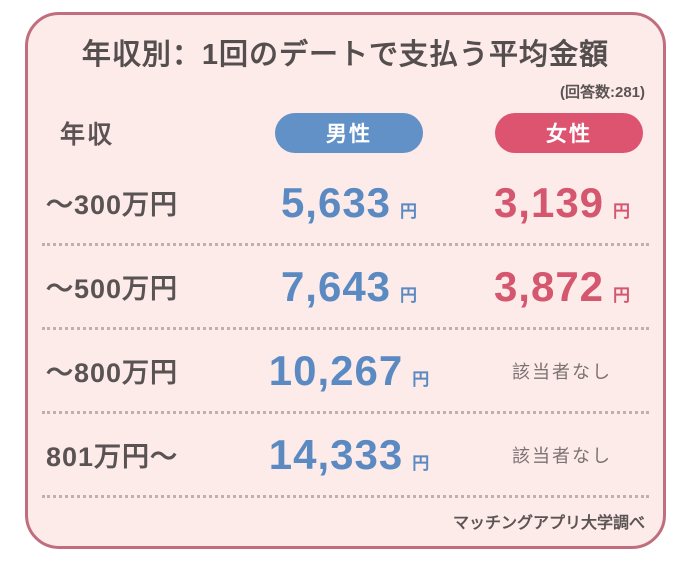 The image size is (690, 562). I want to click on male-amount-cell: 7,643 円, so click(349, 287).